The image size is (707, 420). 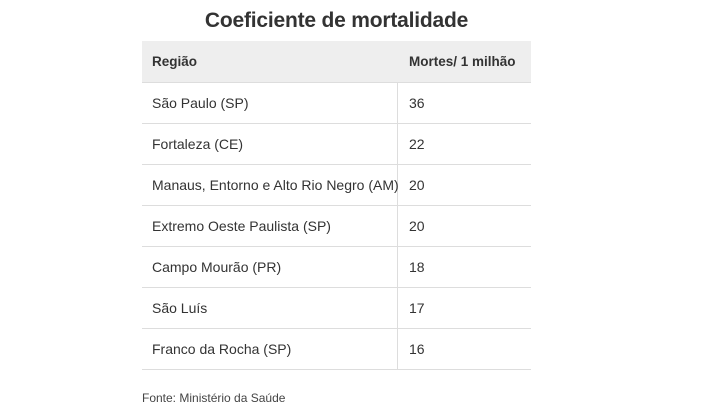 What do you see at coordinates (417, 267) in the screenshot?
I see `deaths-per-million-cell: 18` at bounding box center [417, 267].